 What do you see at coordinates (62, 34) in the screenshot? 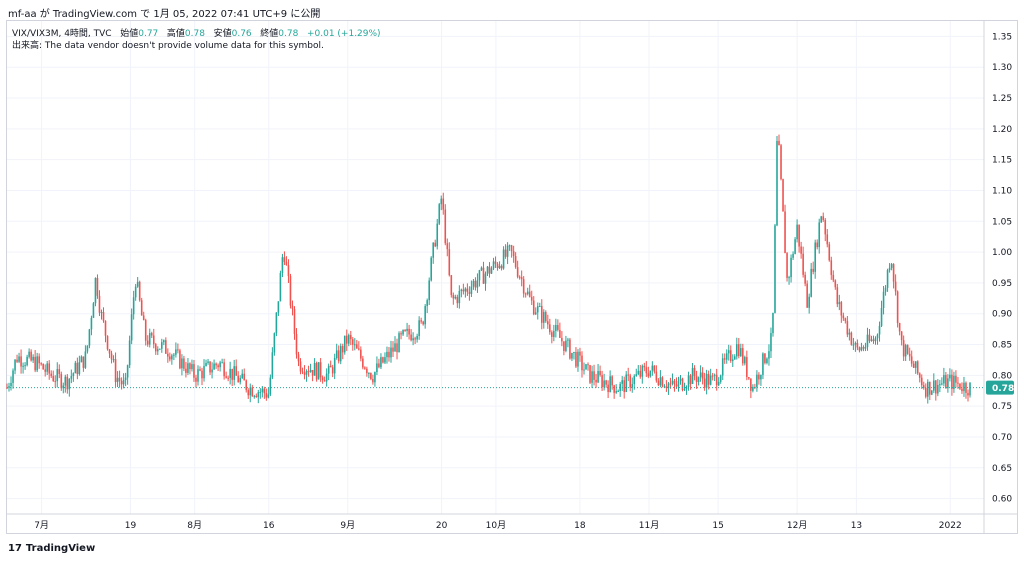
I see `symbol-label: VIX/VIX3M, 4時間, TVC` at bounding box center [62, 34].